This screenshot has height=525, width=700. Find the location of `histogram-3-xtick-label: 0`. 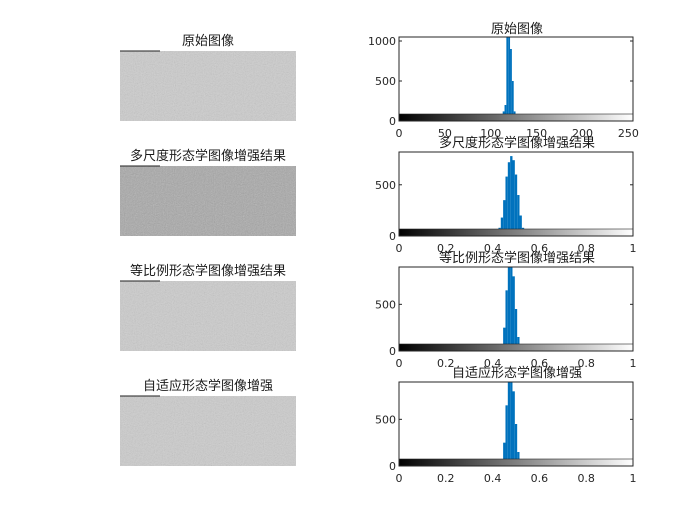

histogram-3-xtick-label: 0 is located at coordinates (399, 363).